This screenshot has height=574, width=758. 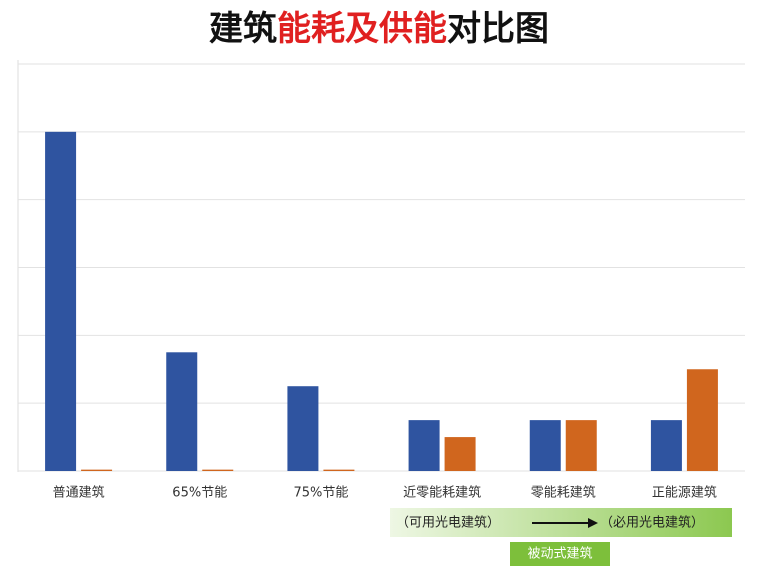 I want to click on x-tick-label: 零能耗建筑, so click(x=563, y=493).